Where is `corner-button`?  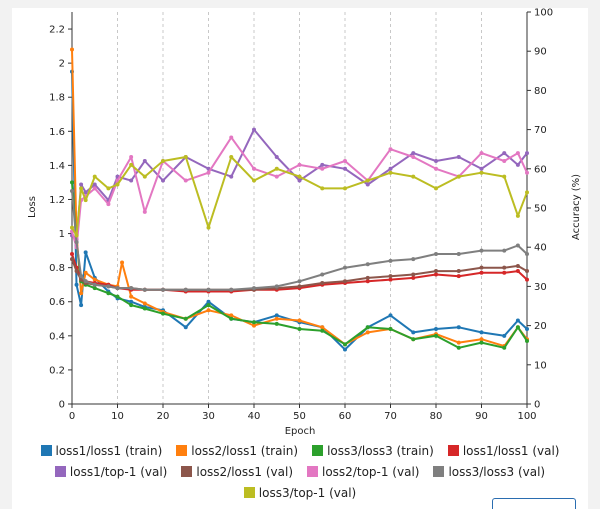
corner-button is located at coordinates (534, 503).